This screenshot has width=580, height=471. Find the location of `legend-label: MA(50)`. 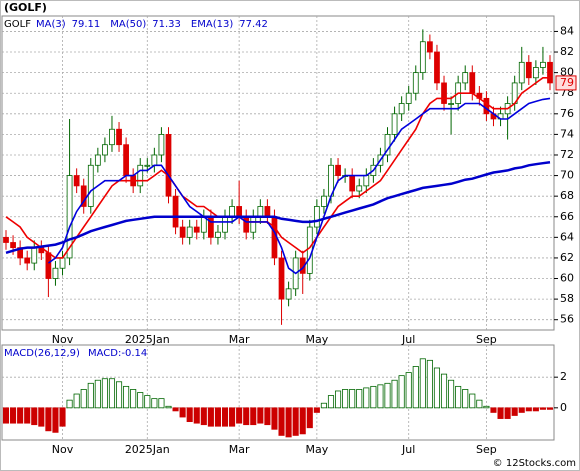

legend-label: MA(50) is located at coordinates (128, 24).